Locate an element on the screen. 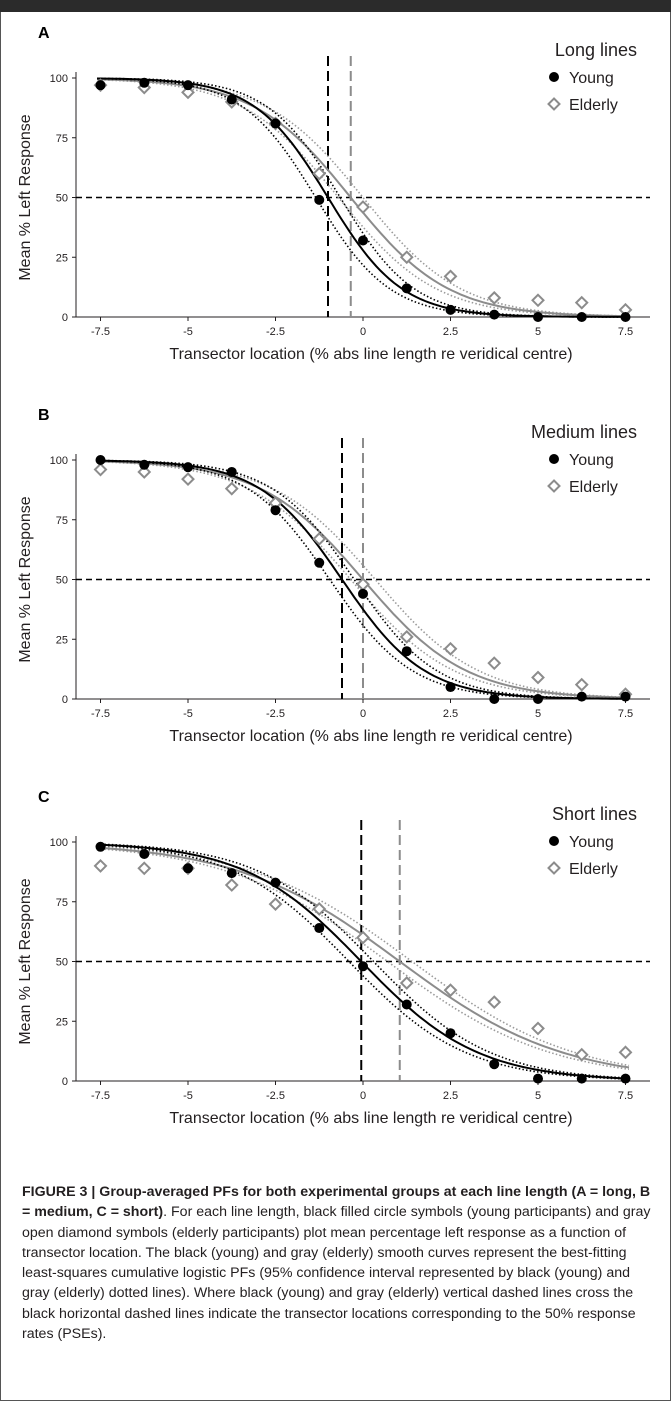  legend-title: Long lines is located at coordinates (596, 50).